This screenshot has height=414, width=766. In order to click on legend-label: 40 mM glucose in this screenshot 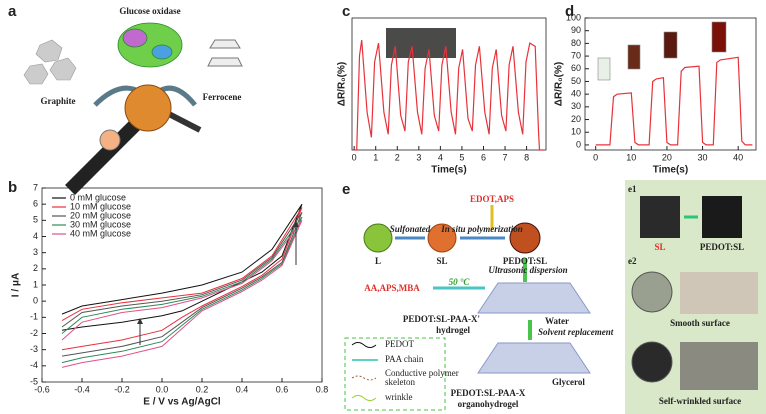, I will do `click(100, 233)`.